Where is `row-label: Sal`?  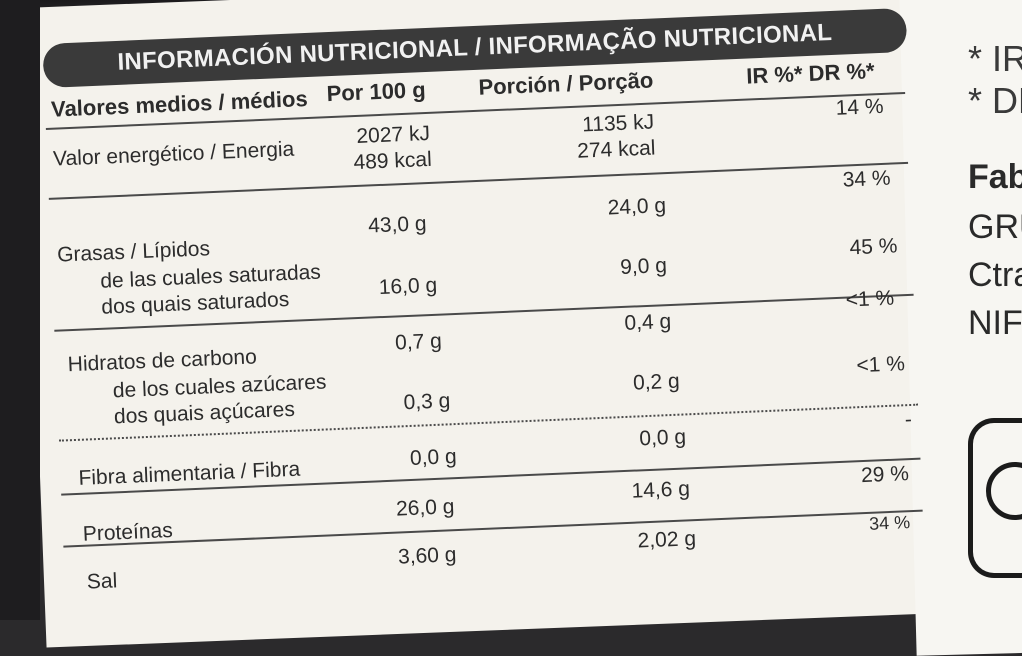 row-label: Sal is located at coordinates (102, 581).